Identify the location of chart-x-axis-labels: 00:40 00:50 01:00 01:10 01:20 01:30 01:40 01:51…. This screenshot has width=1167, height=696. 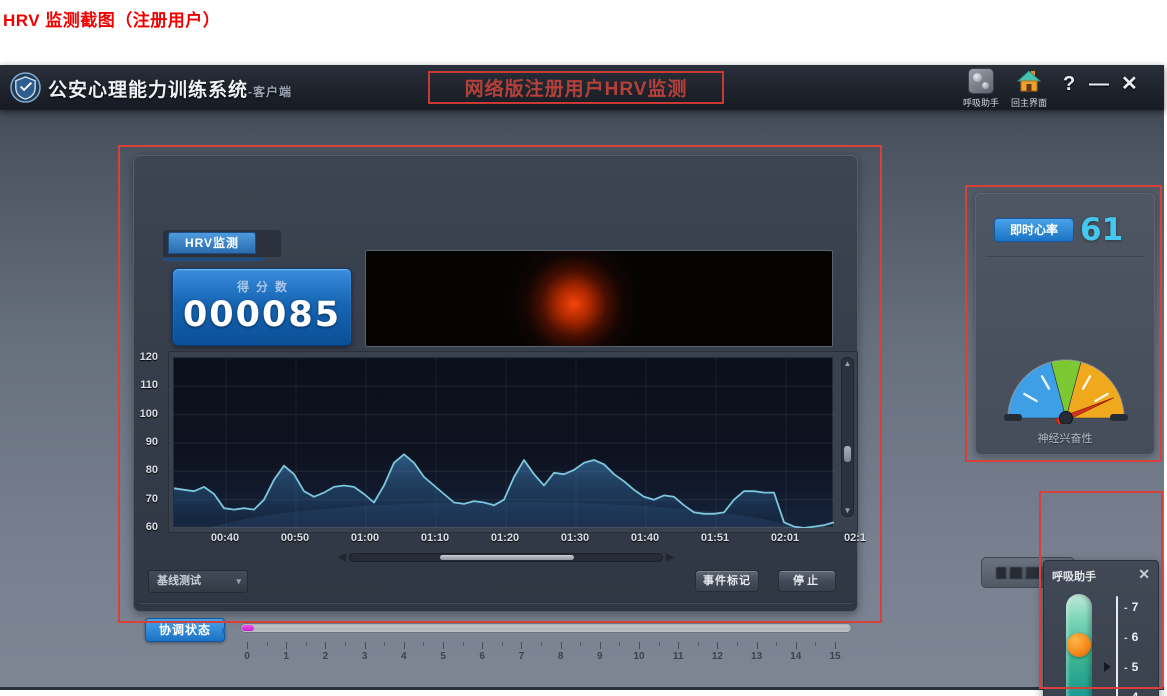
(528, 539).